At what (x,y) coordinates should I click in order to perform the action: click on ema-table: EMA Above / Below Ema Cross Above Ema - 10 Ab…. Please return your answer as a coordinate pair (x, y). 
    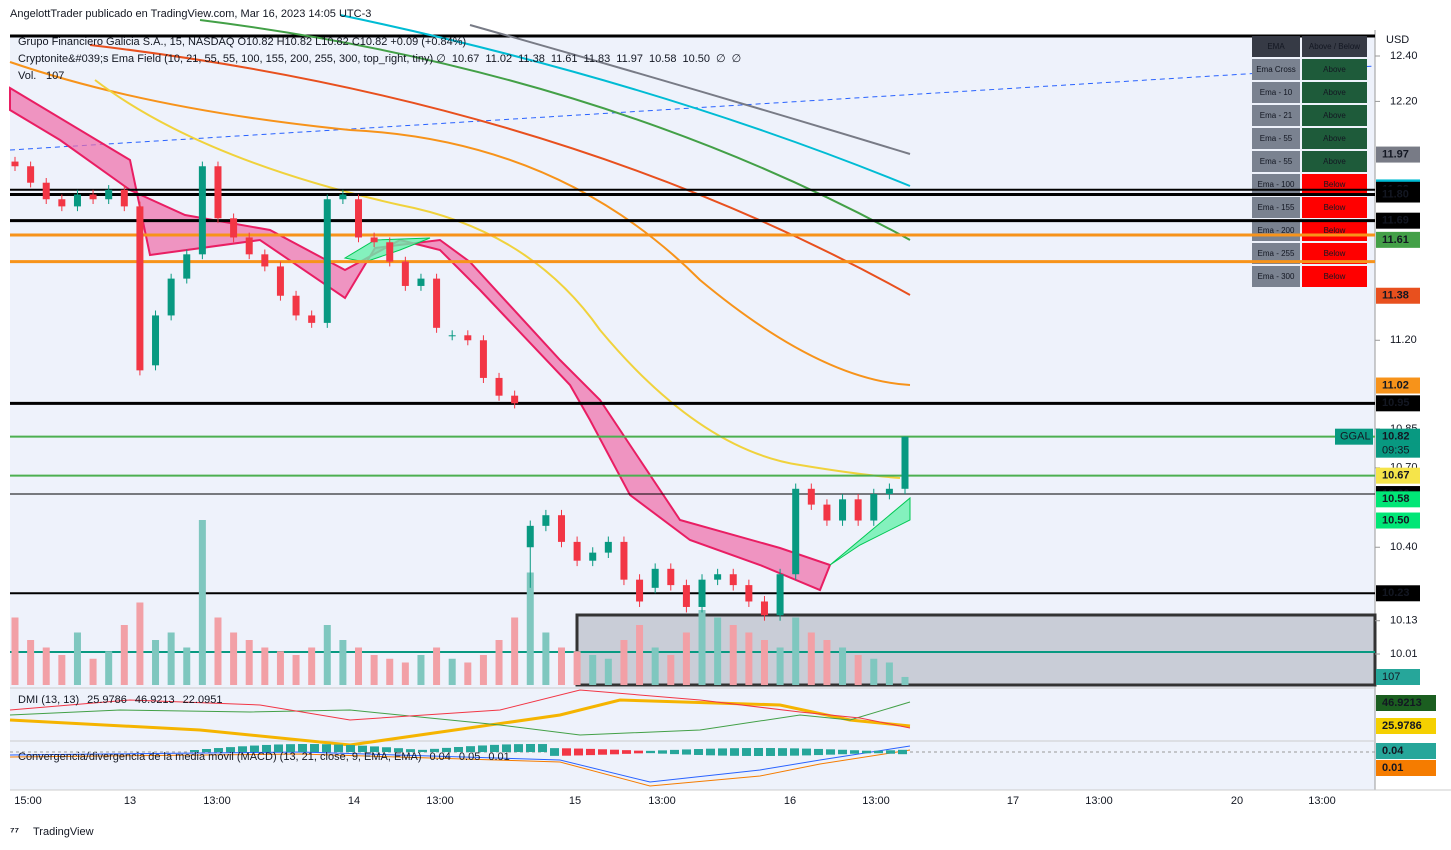
    Looking at the image, I should click on (1309, 161).